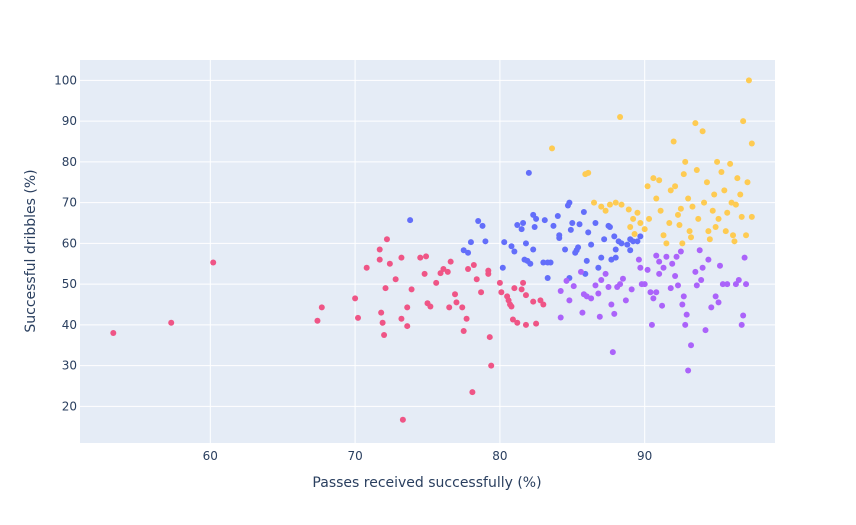 The width and height of the screenshot is (856, 525). Describe the element at coordinates (31, 250) in the screenshot. I see `y-axis-title: Successful dribbles (%)` at that location.